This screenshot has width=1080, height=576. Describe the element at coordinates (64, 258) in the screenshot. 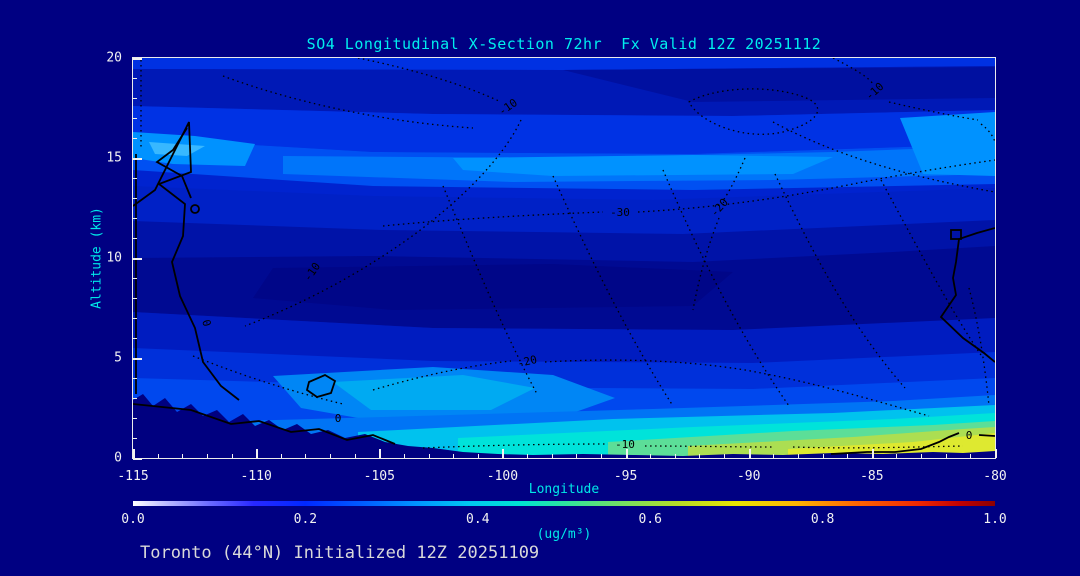

I see `y-tick-labels: 0 5 10 15 20` at that location.